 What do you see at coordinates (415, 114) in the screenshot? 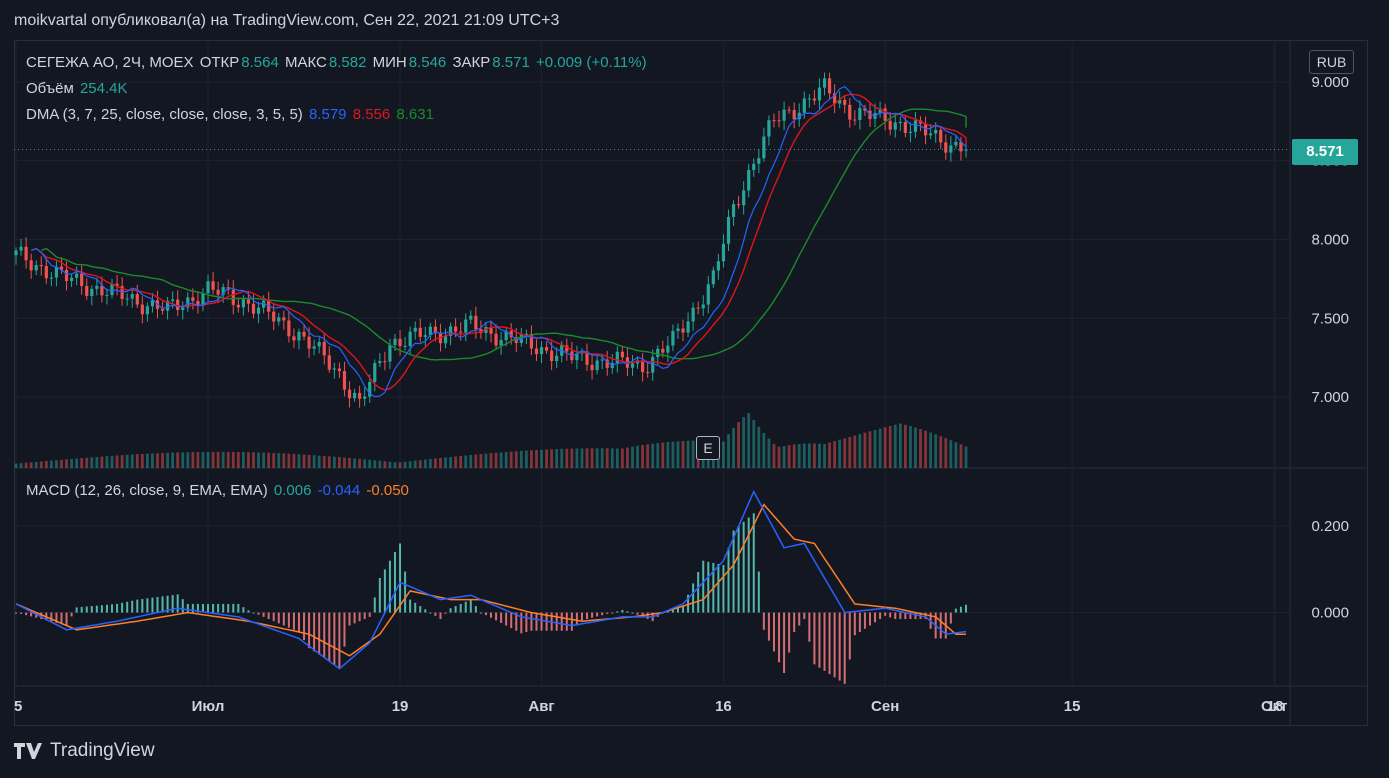
I see `dma-value-3: 8.631` at bounding box center [415, 114].